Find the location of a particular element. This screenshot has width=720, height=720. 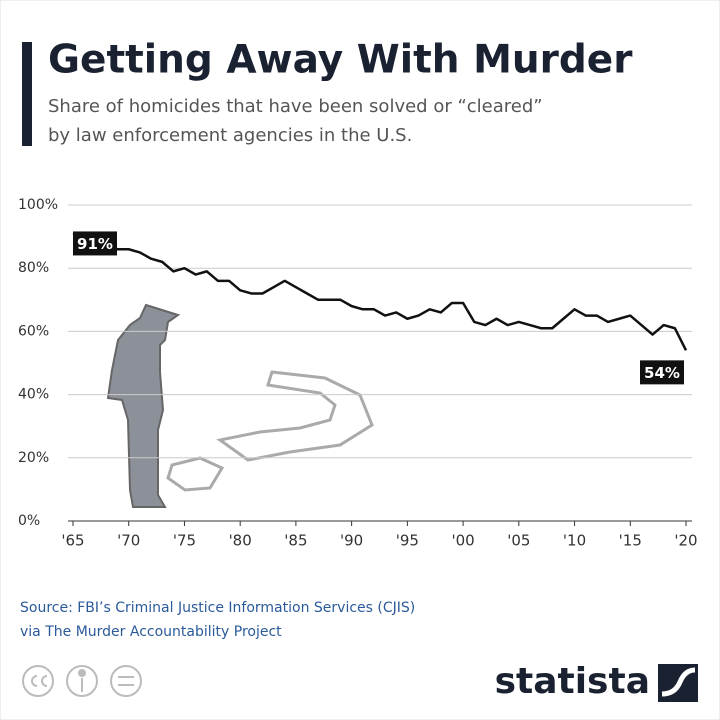

illustration is located at coordinates (240, 405).